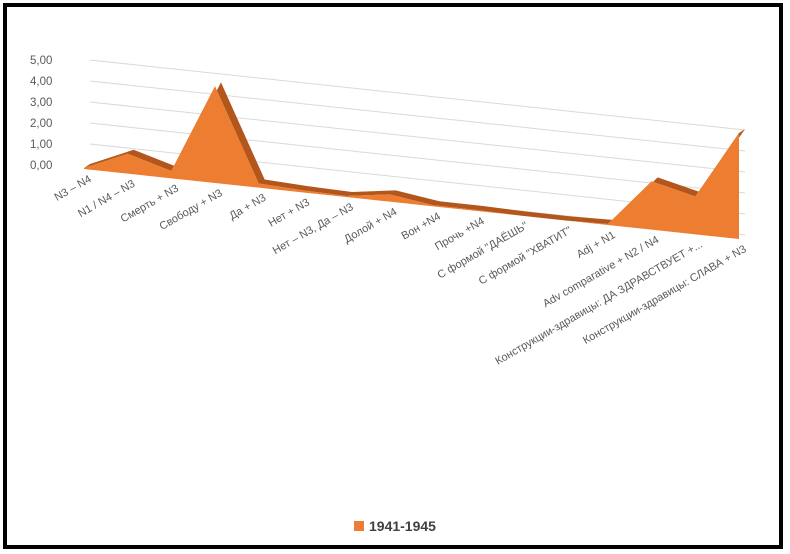 The width and height of the screenshot is (790, 554). I want to click on legend-swatch, so click(359, 526).